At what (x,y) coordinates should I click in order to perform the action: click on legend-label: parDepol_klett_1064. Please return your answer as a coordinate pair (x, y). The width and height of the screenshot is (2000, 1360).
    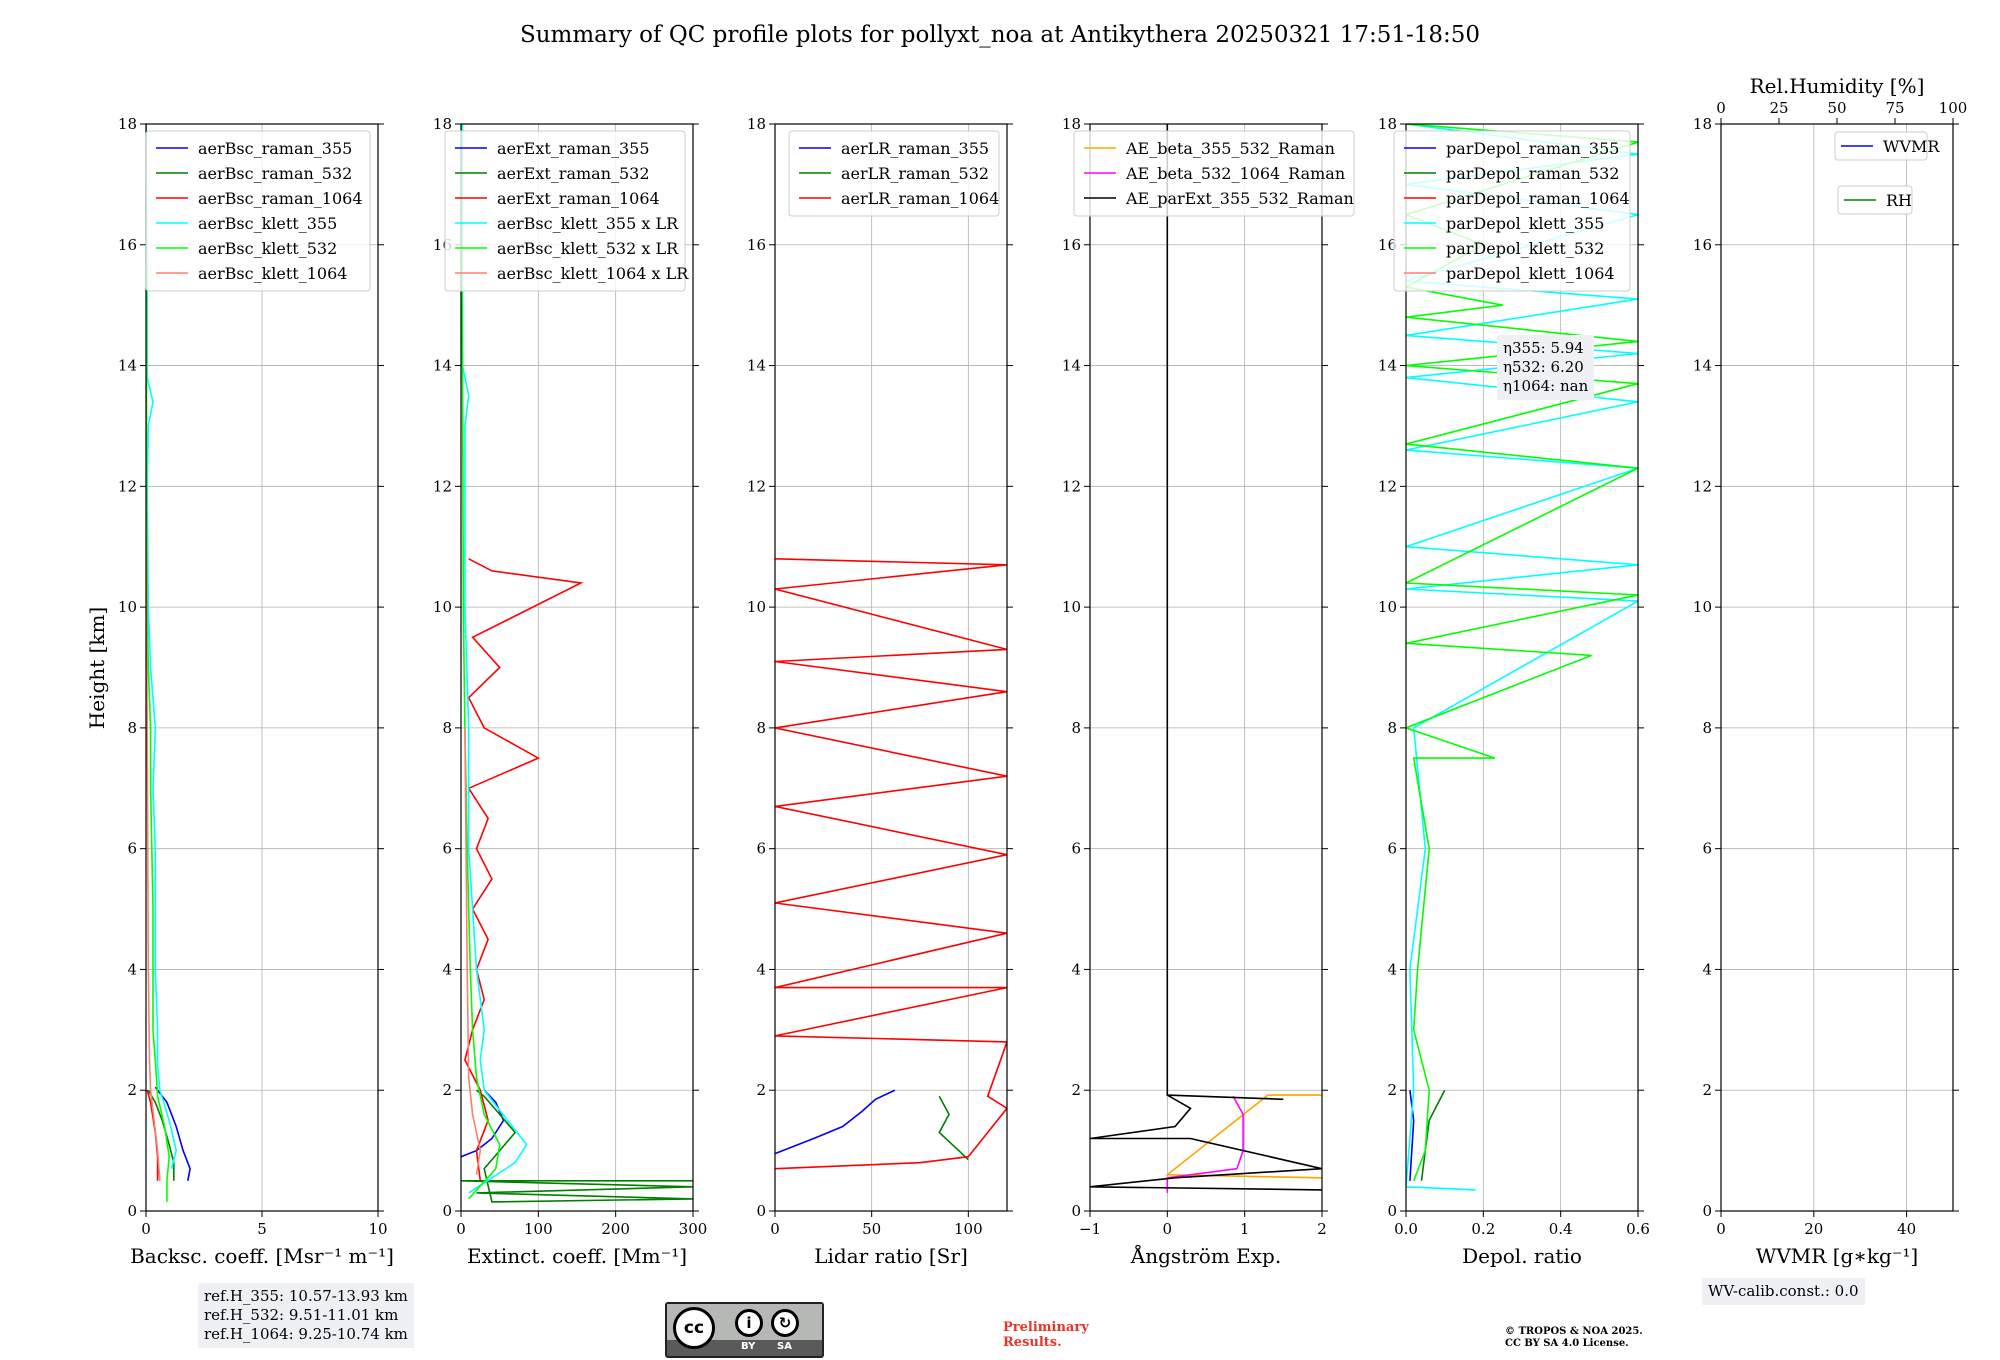
    Looking at the image, I should click on (1530, 273).